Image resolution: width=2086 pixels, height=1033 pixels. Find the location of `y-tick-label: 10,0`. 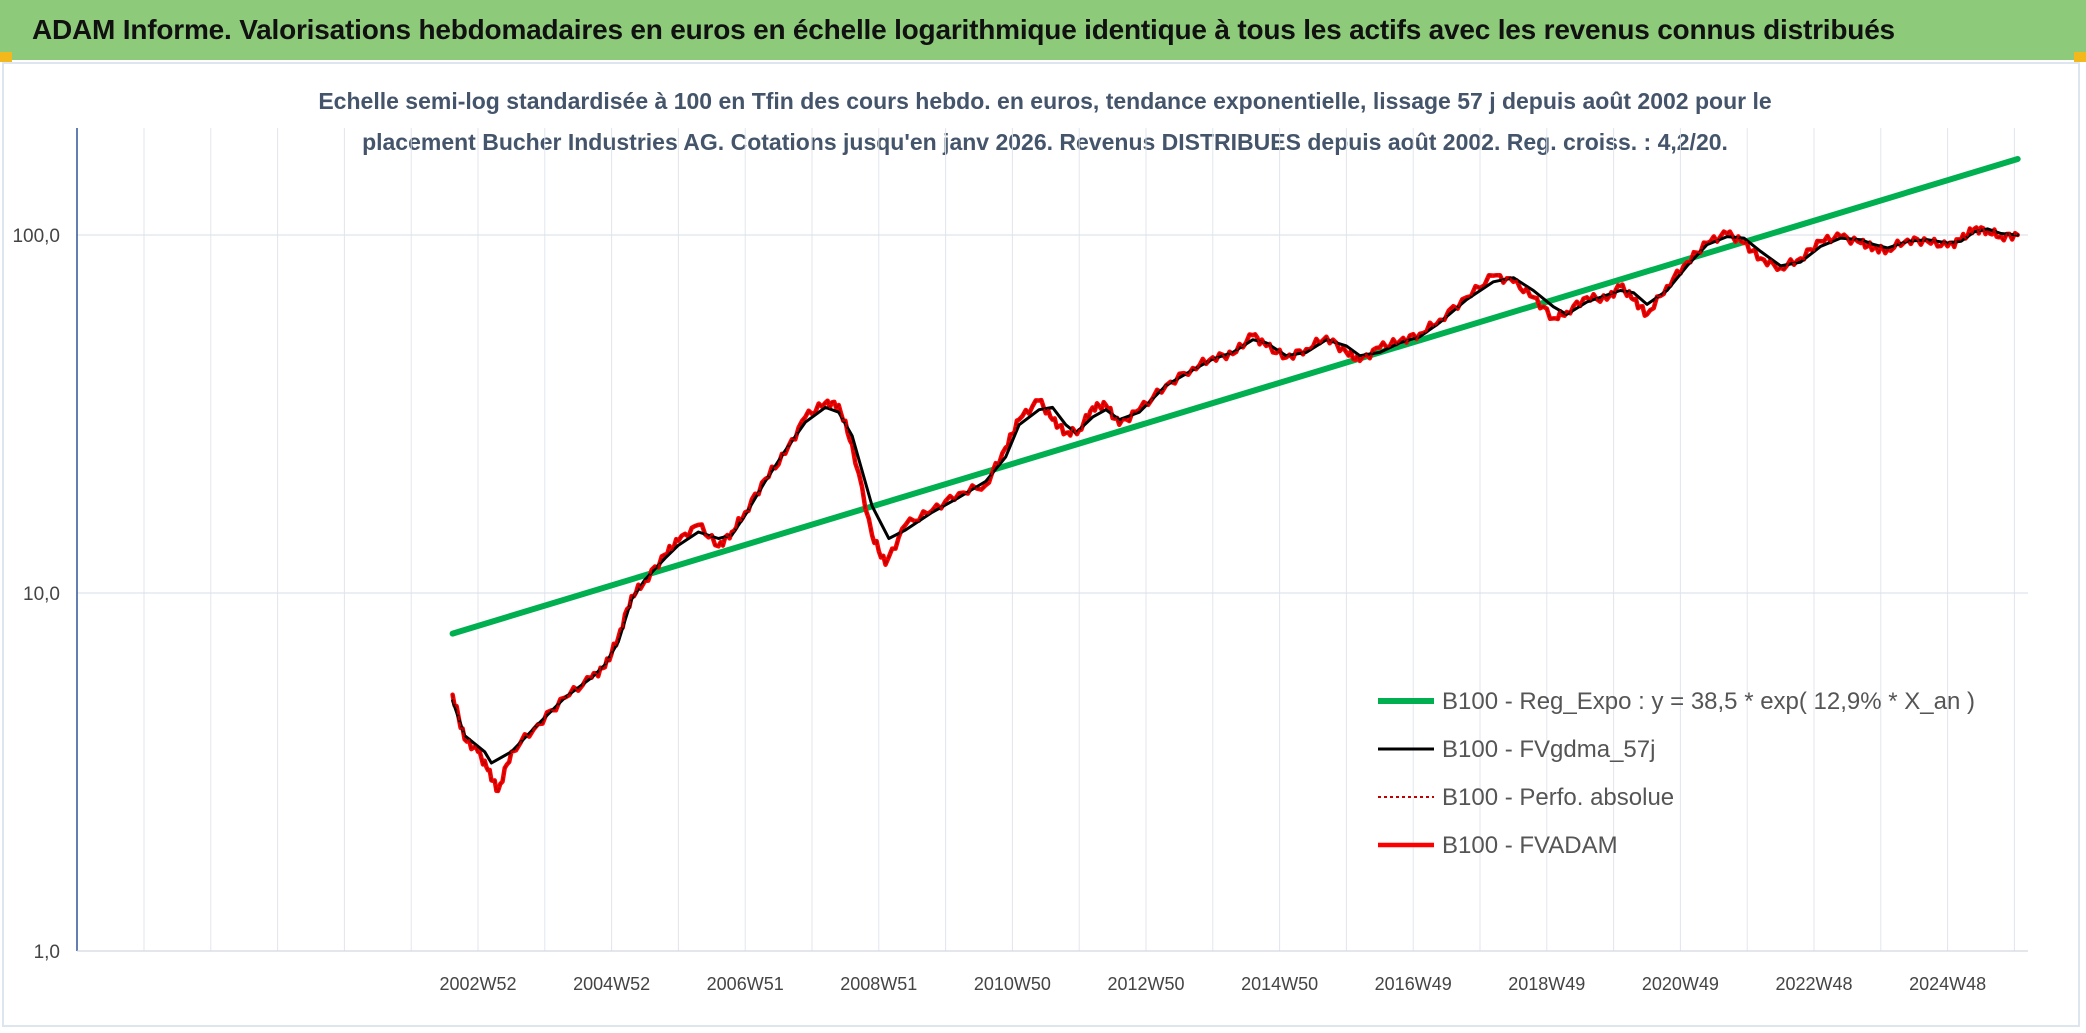

y-tick-label: 10,0 is located at coordinates (41, 594).